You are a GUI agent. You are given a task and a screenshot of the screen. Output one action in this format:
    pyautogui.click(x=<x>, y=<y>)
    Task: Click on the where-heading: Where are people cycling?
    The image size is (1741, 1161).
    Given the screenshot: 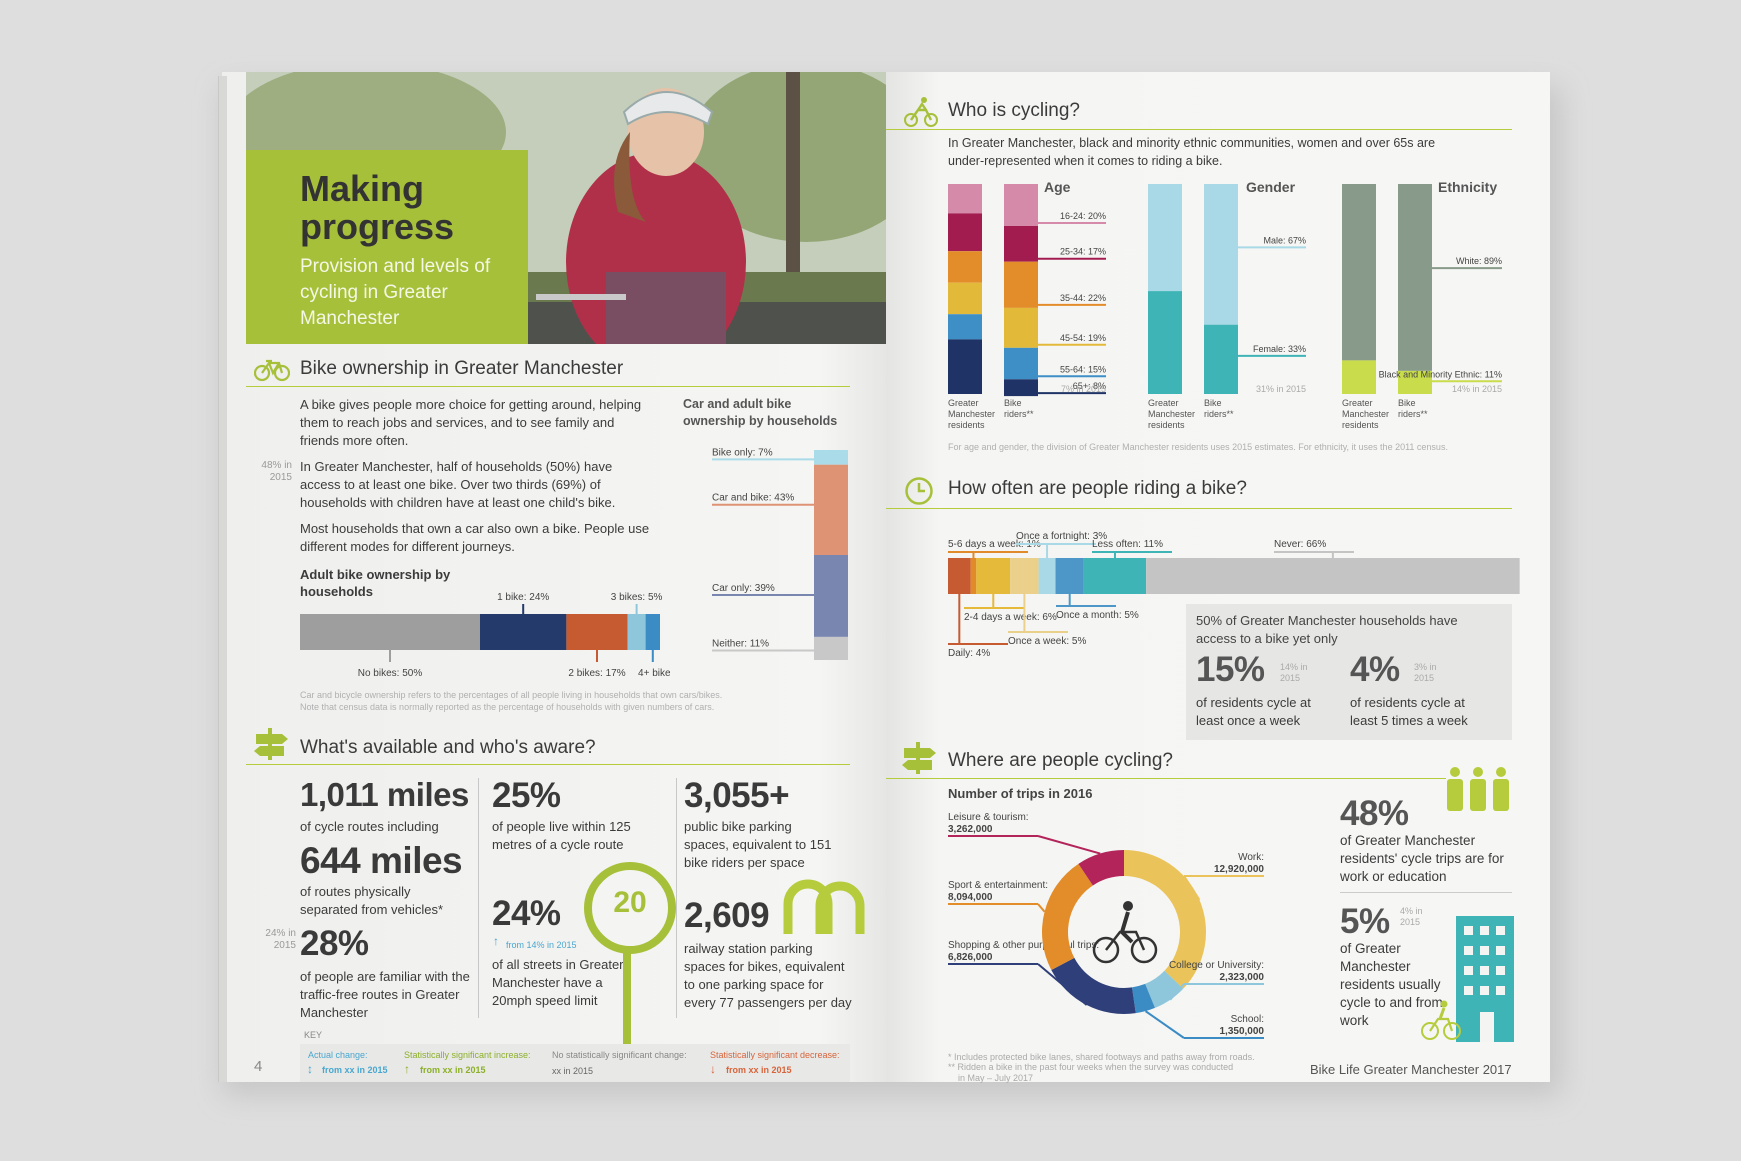 What is the action you would take?
    pyautogui.click(x=1060, y=760)
    